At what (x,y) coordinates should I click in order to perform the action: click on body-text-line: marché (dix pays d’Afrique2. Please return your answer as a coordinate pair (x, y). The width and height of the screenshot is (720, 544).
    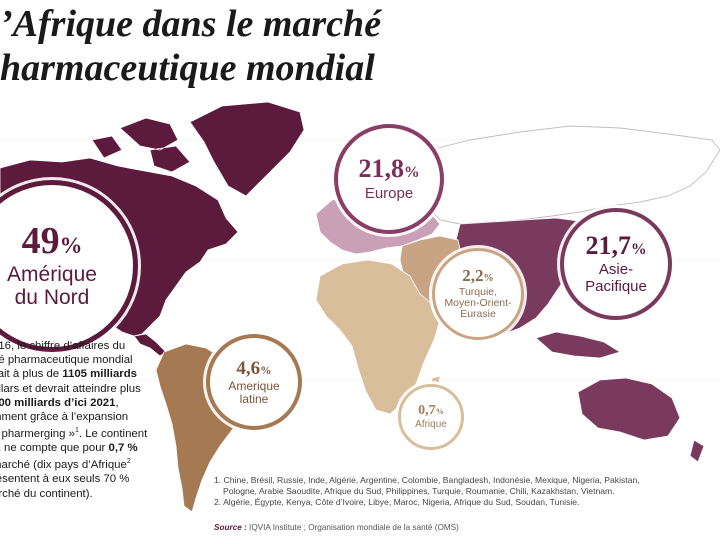
    Looking at the image, I should click on (89, 463).